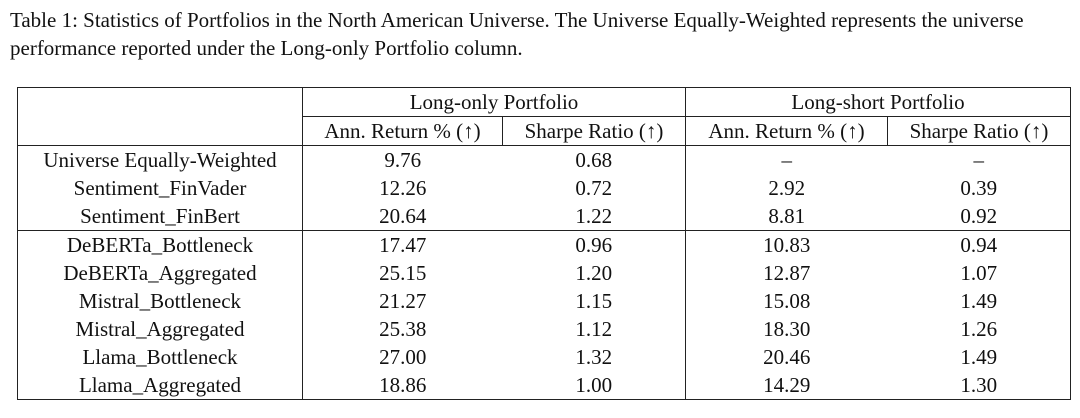 Image resolution: width=1080 pixels, height=418 pixels. What do you see at coordinates (160, 159) in the screenshot?
I see `row-label: Universe Equally-Weighted` at bounding box center [160, 159].